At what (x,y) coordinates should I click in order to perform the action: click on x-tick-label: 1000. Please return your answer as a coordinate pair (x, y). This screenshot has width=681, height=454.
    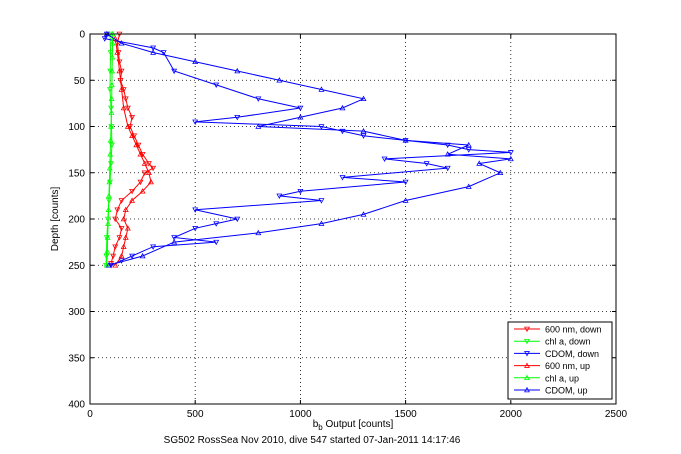
    Looking at the image, I should click on (300, 414).